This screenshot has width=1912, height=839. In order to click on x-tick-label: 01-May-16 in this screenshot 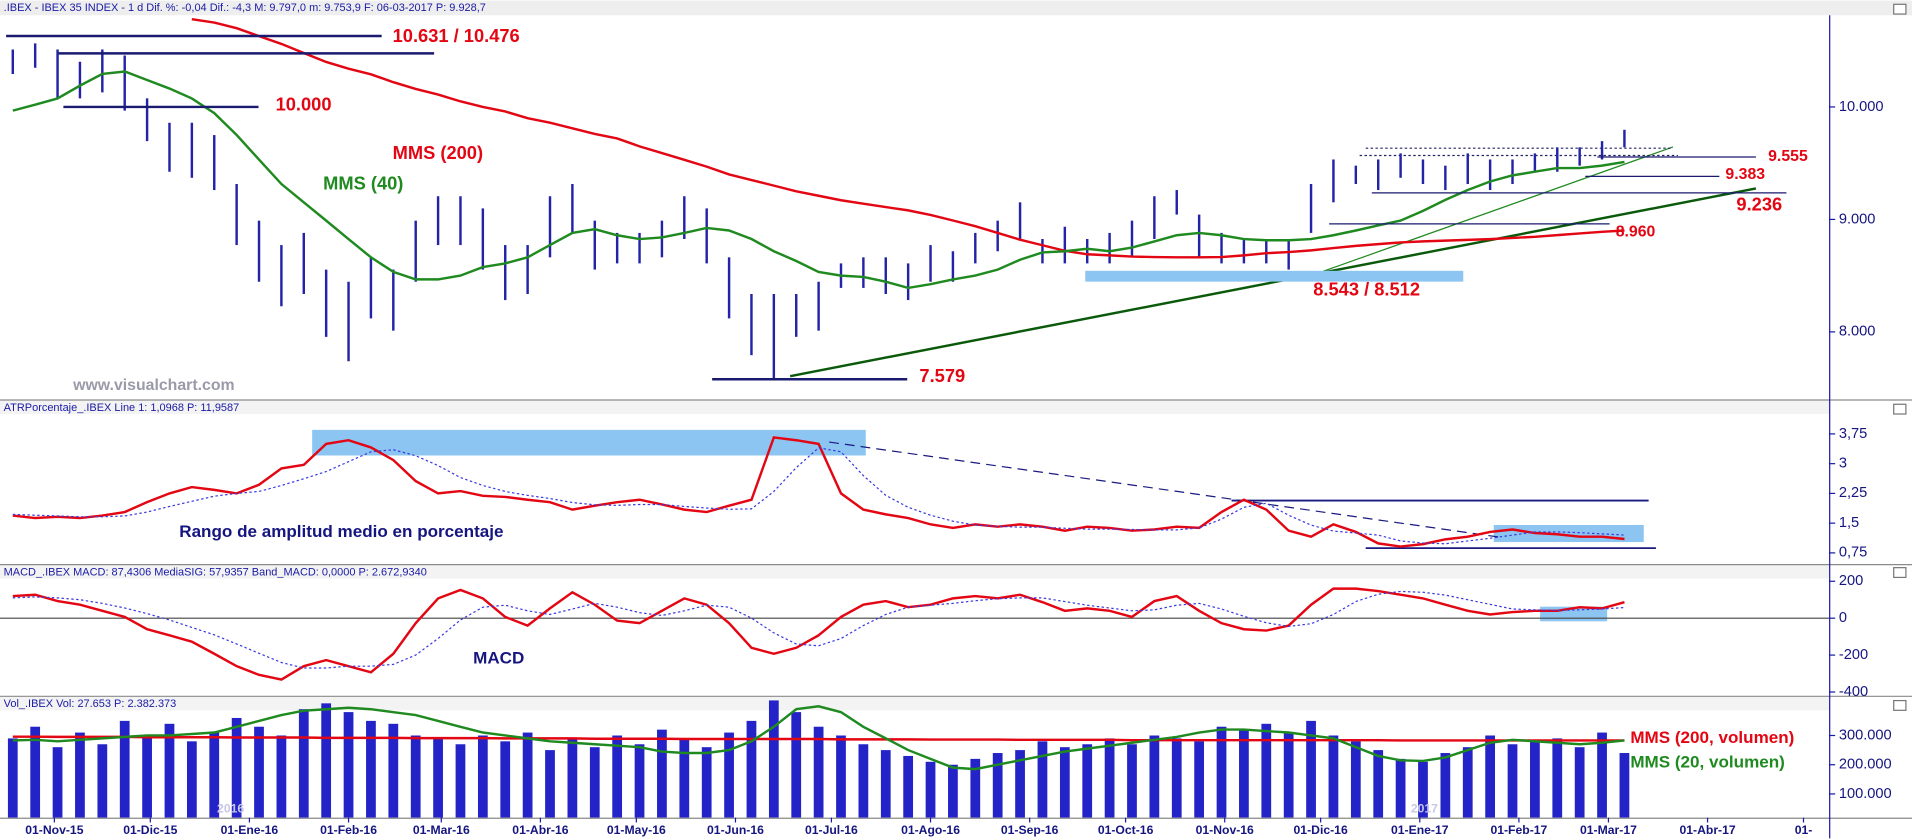, I will do `click(636, 830)`.